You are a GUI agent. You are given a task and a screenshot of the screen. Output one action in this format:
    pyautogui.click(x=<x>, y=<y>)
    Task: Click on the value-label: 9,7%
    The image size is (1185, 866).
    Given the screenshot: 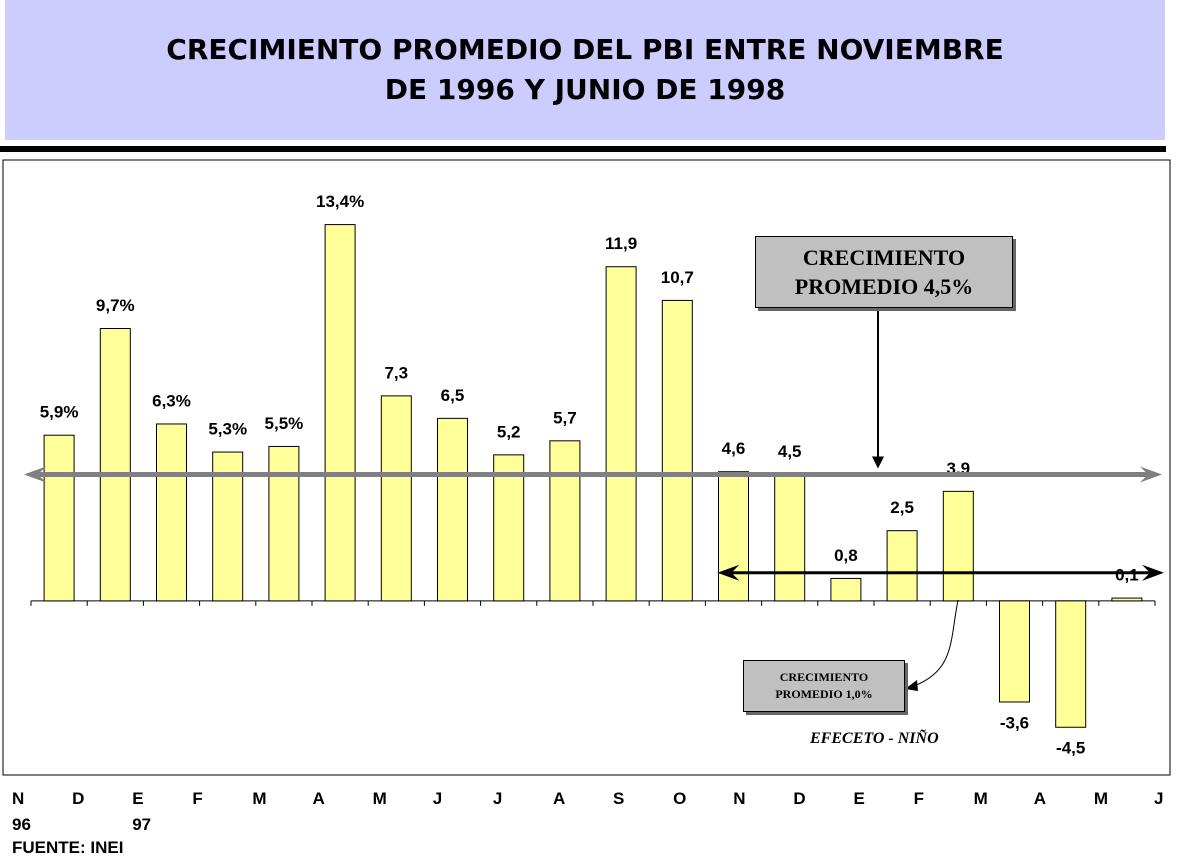 What is the action you would take?
    pyautogui.click(x=115, y=305)
    